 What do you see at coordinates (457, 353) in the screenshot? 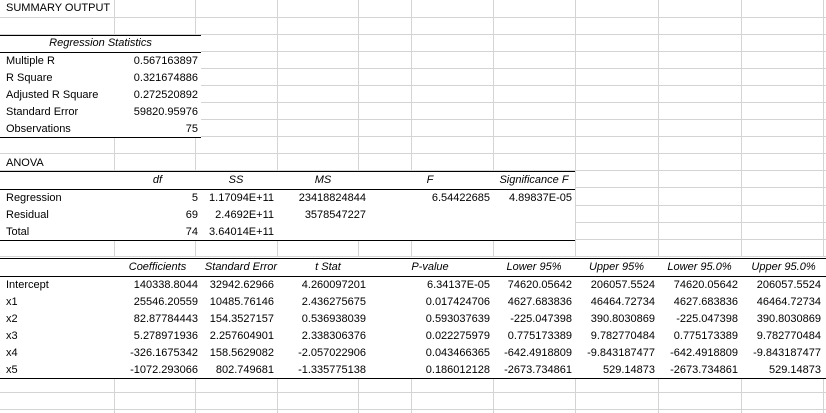
I see `coef-cell: 0.043466365` at bounding box center [457, 353].